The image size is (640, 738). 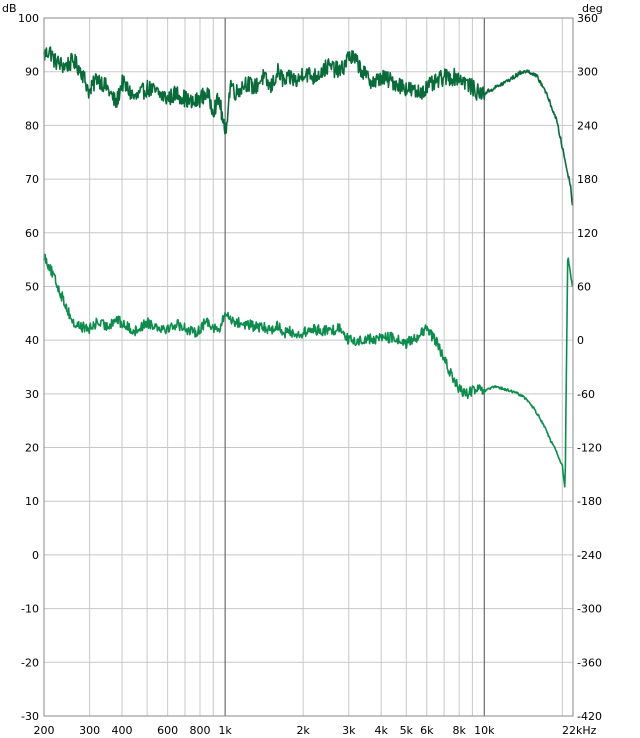 I want to click on y-left-tick-label-12: -20, so click(x=30, y=662).